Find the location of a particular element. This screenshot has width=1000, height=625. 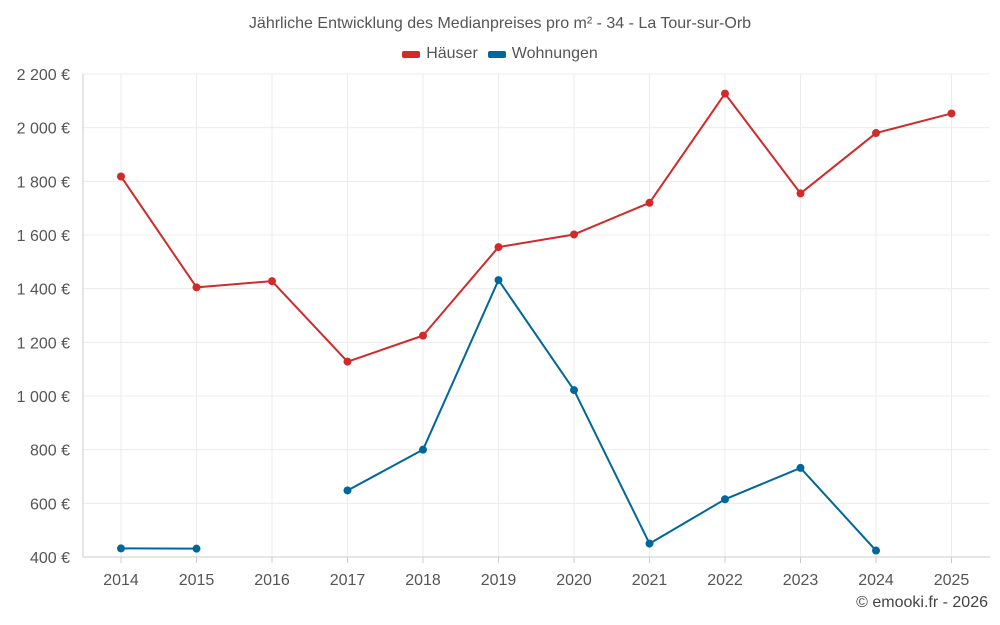

y-tick-label: 1 800 € is located at coordinates (43, 182).